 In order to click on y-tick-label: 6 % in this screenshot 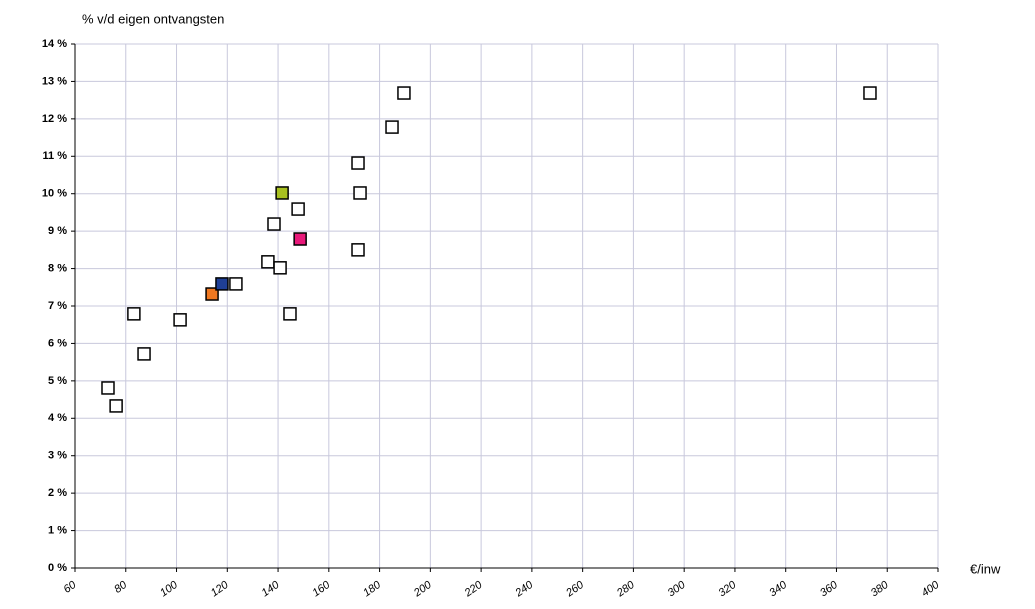, I will do `click(57, 343)`.